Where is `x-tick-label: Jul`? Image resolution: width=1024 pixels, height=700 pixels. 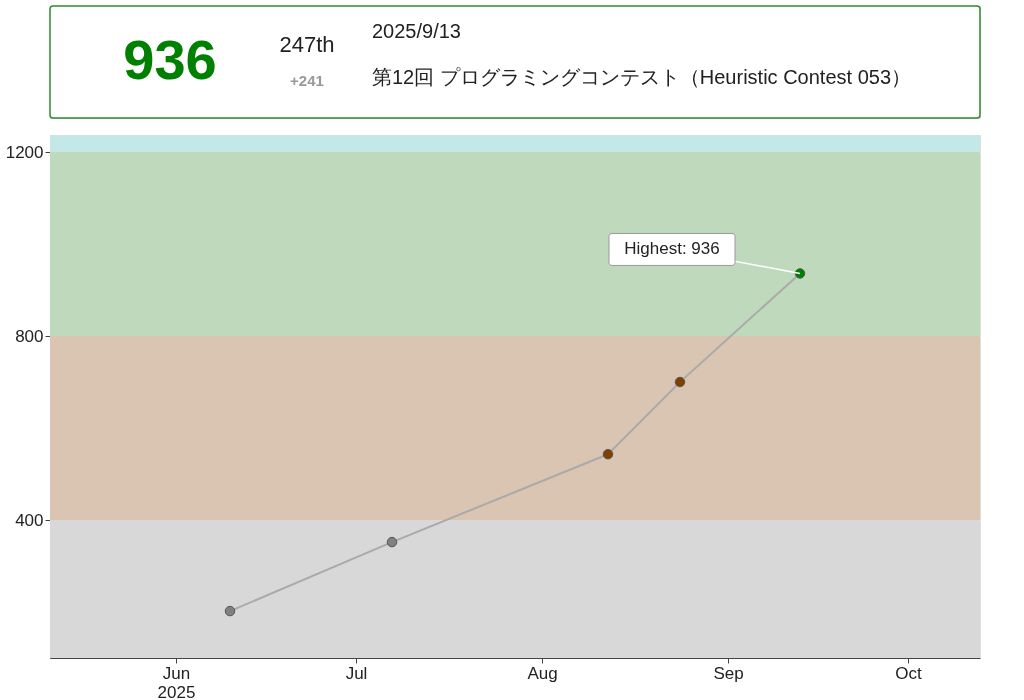 x-tick-label: Jul is located at coordinates (356, 673).